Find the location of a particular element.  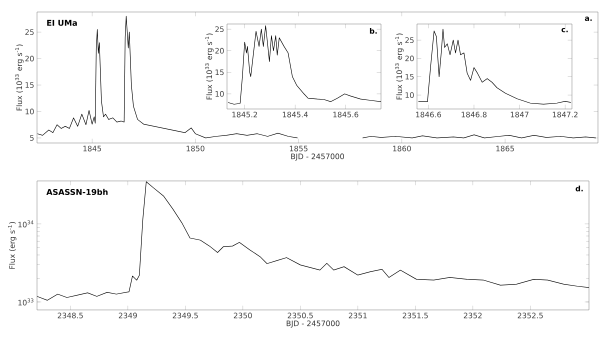

text: EI UMa is located at coordinates (62, 23).